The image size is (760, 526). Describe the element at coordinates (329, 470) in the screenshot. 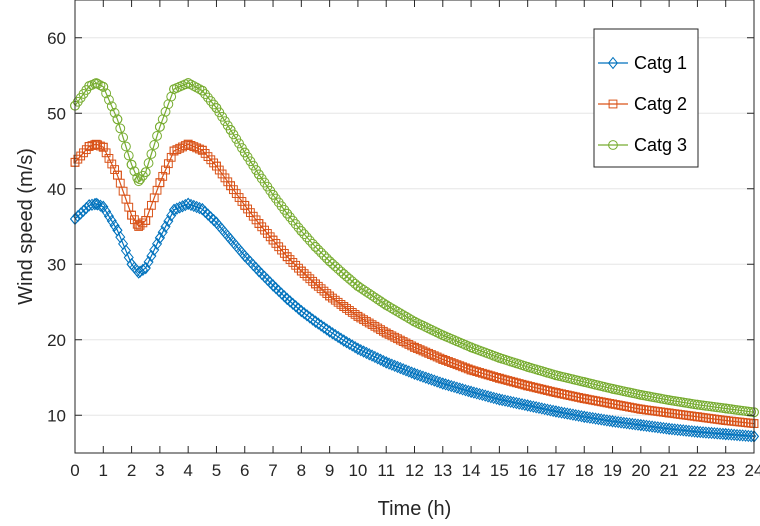

I see `x-tick-label-9: 9` at that location.